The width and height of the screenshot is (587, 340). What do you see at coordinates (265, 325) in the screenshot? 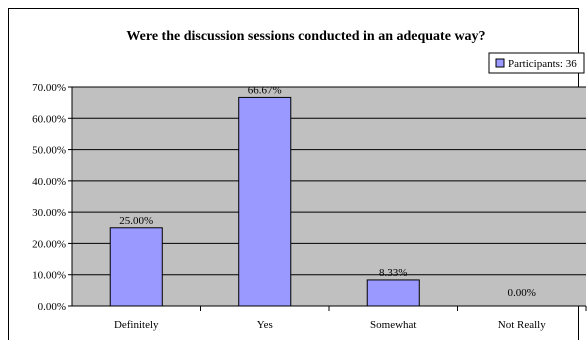
I see `x-tick-label: Yes` at bounding box center [265, 325].